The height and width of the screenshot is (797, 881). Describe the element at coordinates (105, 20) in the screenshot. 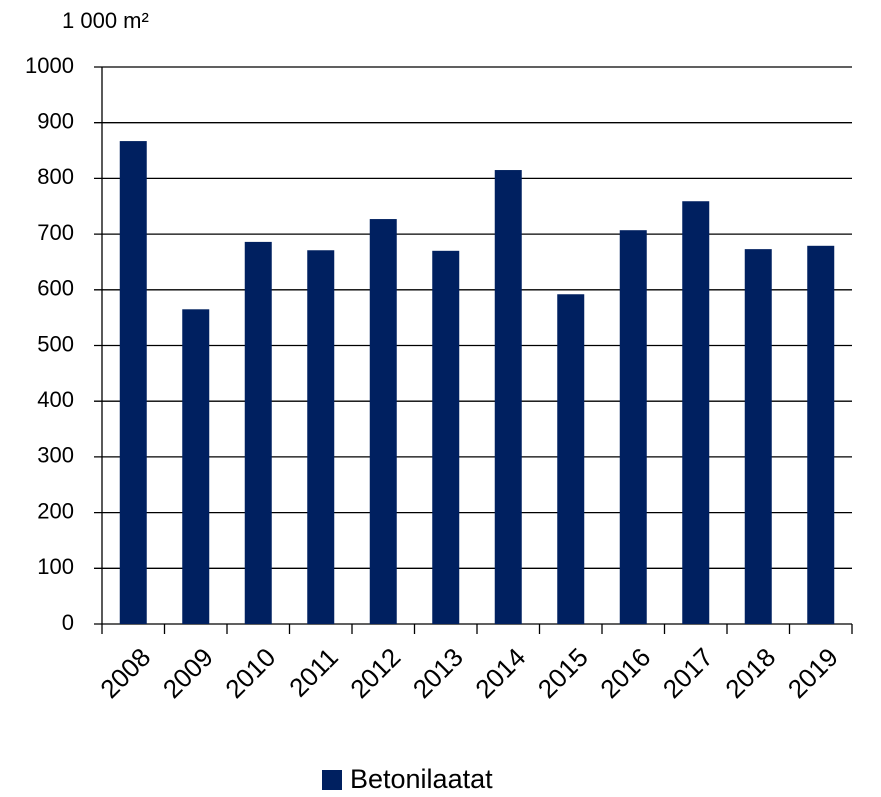

I see `y-axis-unit: 1 000 m²` at that location.